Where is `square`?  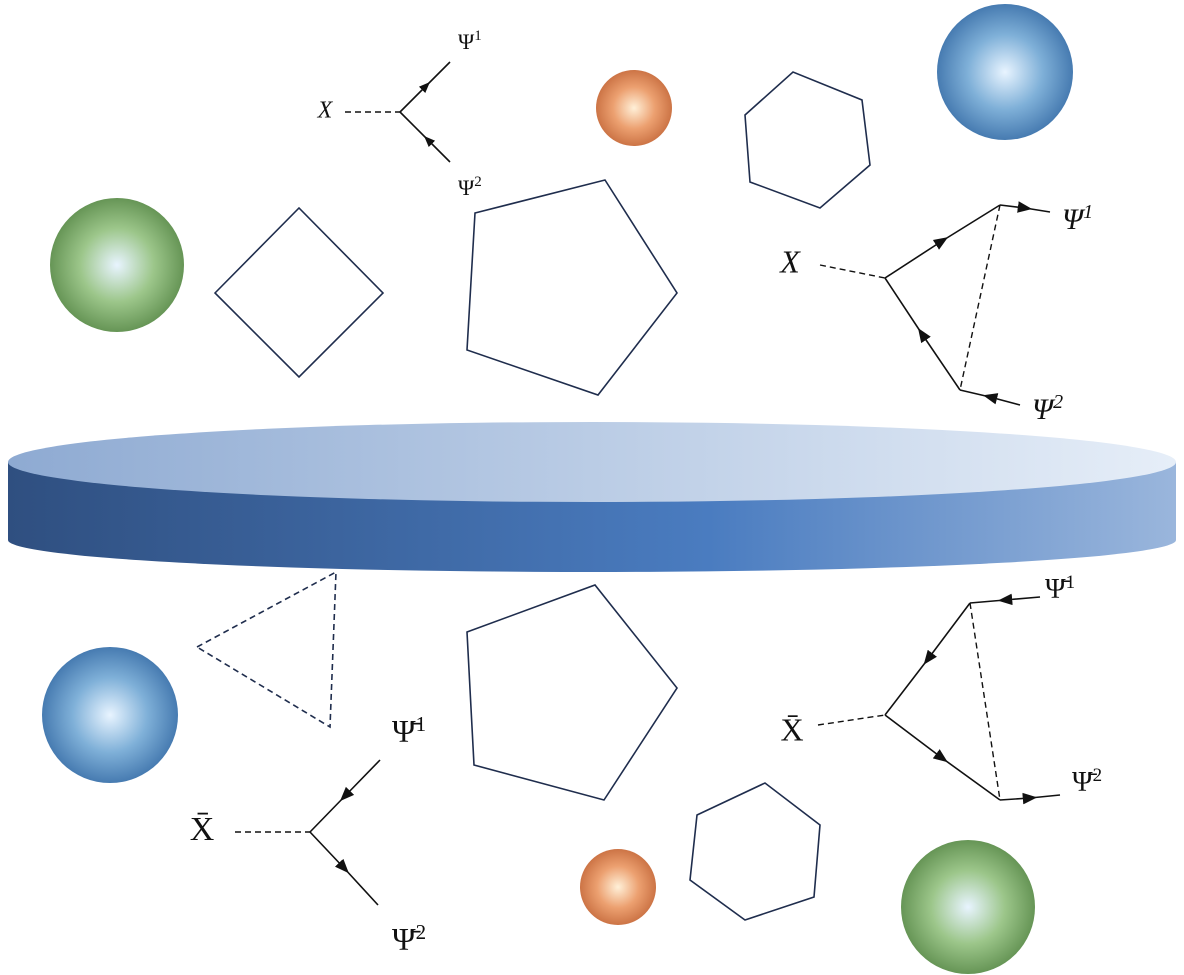
square is located at coordinates (299, 292).